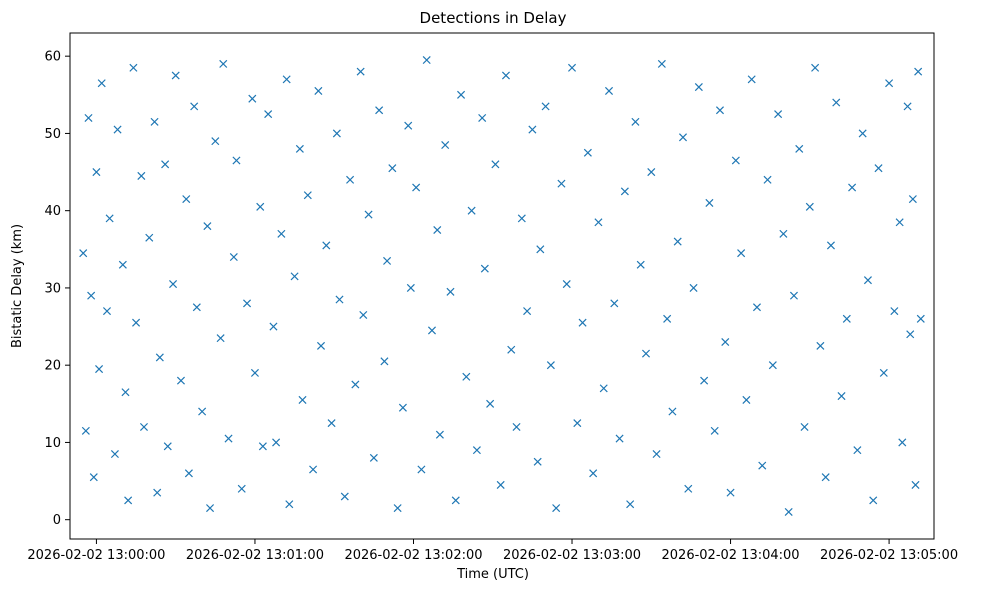 The image size is (986, 590). Describe the element at coordinates (17, 286) in the screenshot. I see `y-axis-label: Bistatic Delay (km)` at that location.